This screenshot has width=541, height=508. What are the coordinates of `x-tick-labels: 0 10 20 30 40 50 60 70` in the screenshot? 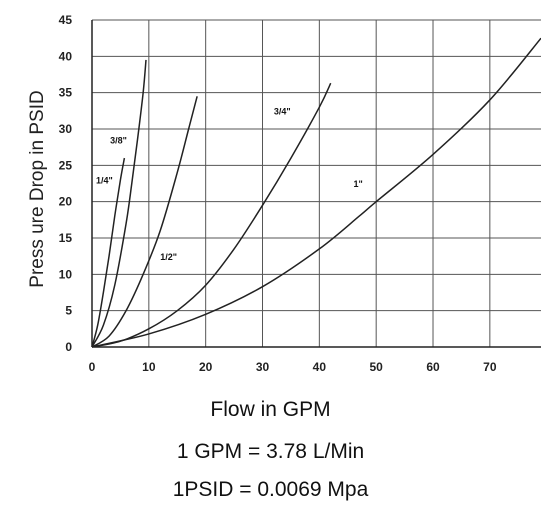 It's located at (293, 367).